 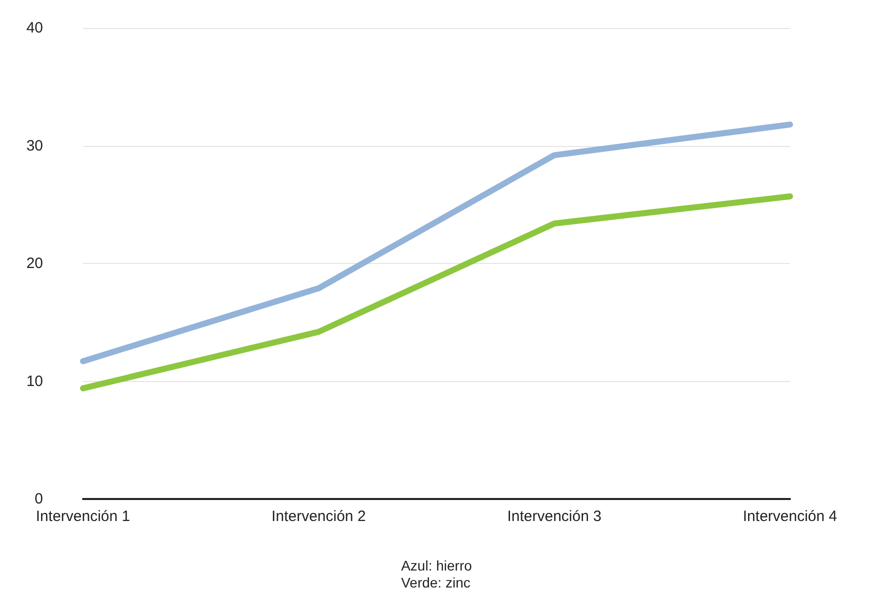 I want to click on y-tick-label: 40, so click(x=34, y=28).